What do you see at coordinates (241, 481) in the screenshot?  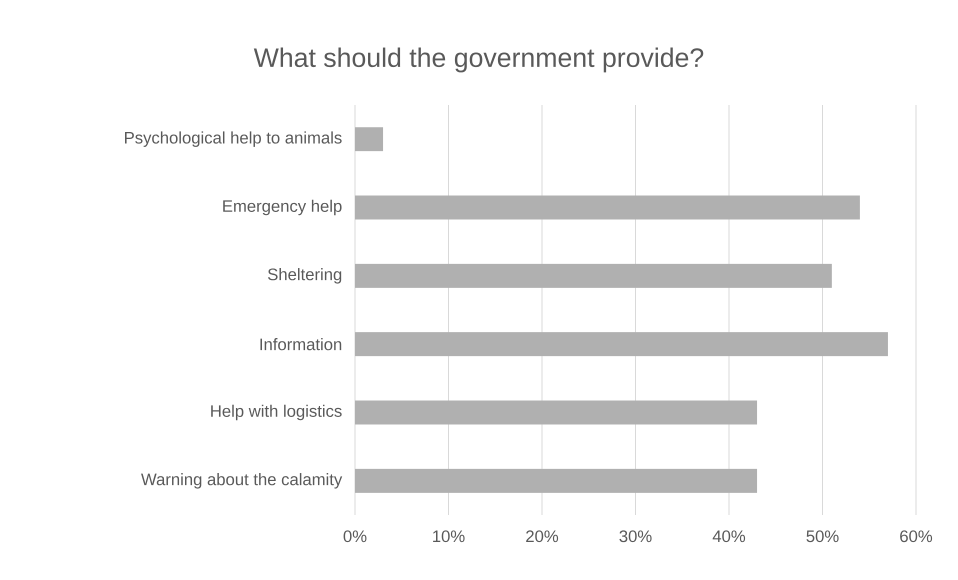 I see `y-tick-label: Warning about the calamity` at bounding box center [241, 481].